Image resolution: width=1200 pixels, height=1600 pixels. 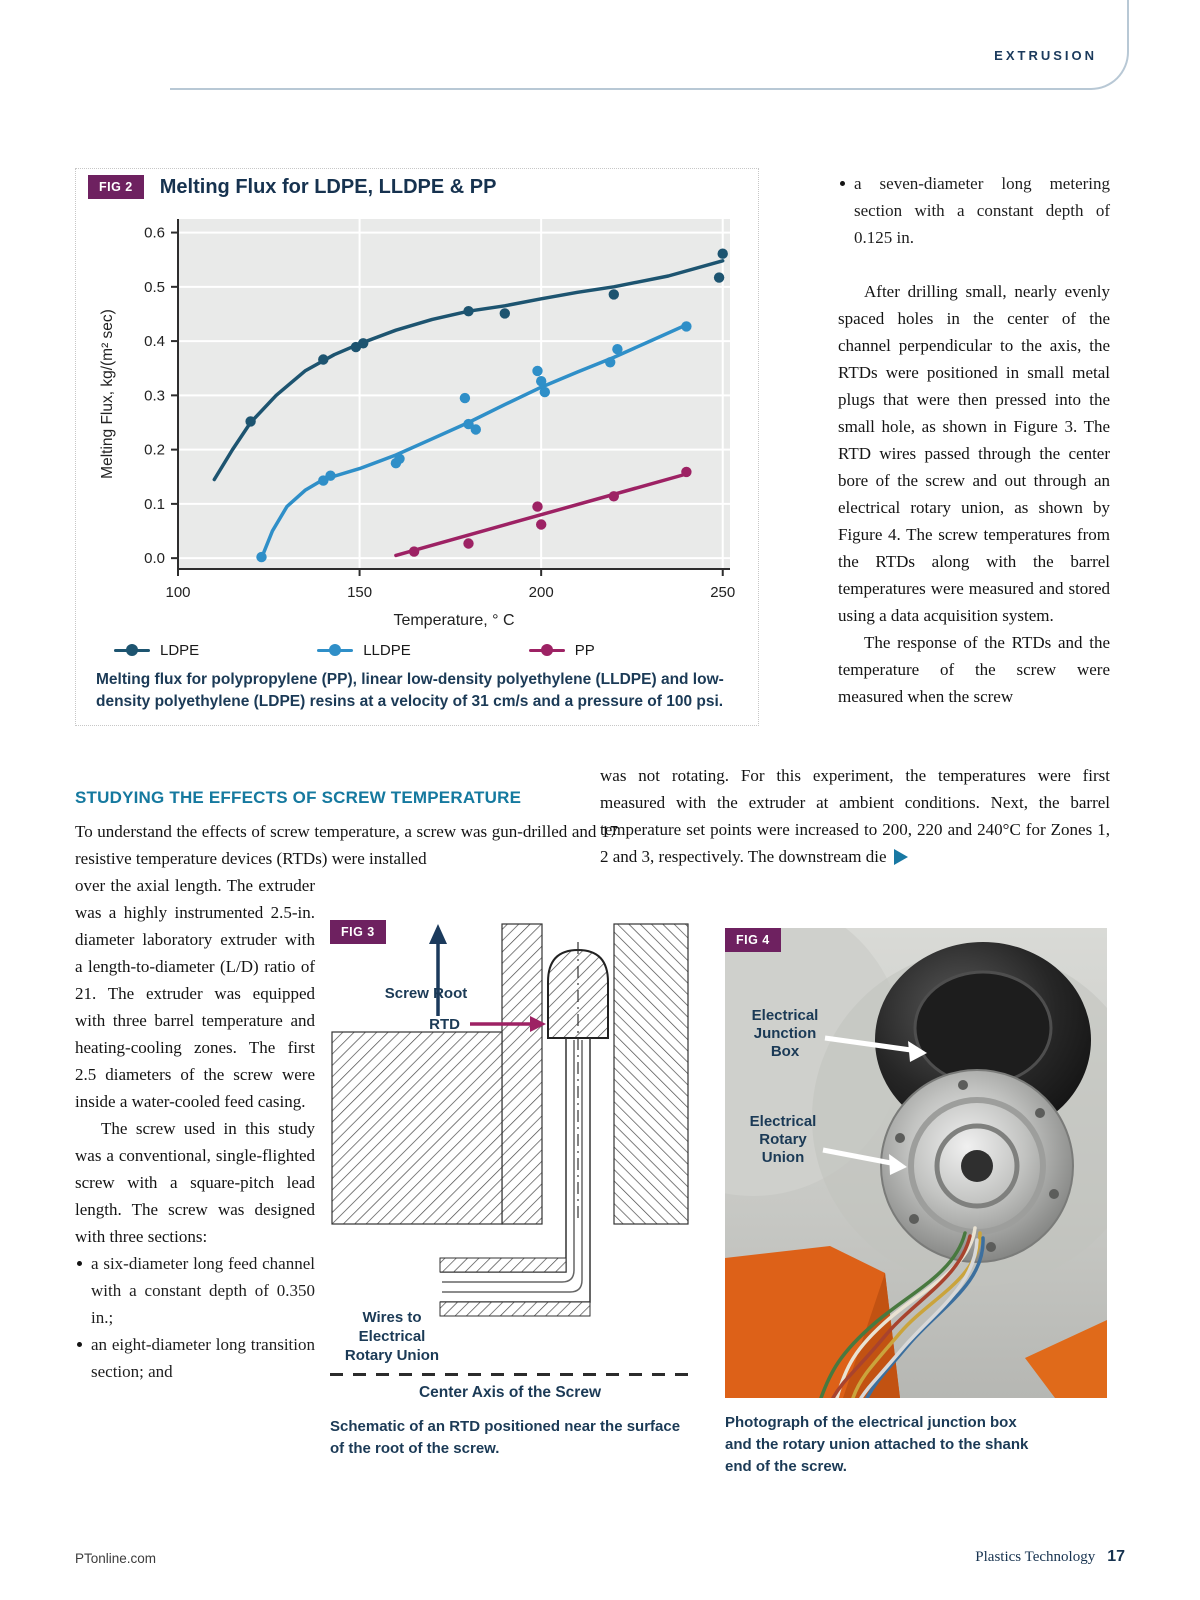 I want to click on wires-label: Wires to Electrical Rotary Union, so click(x=392, y=1336).